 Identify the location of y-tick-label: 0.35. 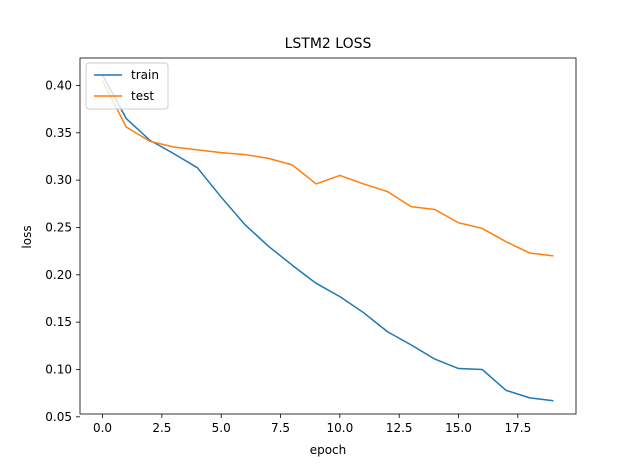
(58, 133).